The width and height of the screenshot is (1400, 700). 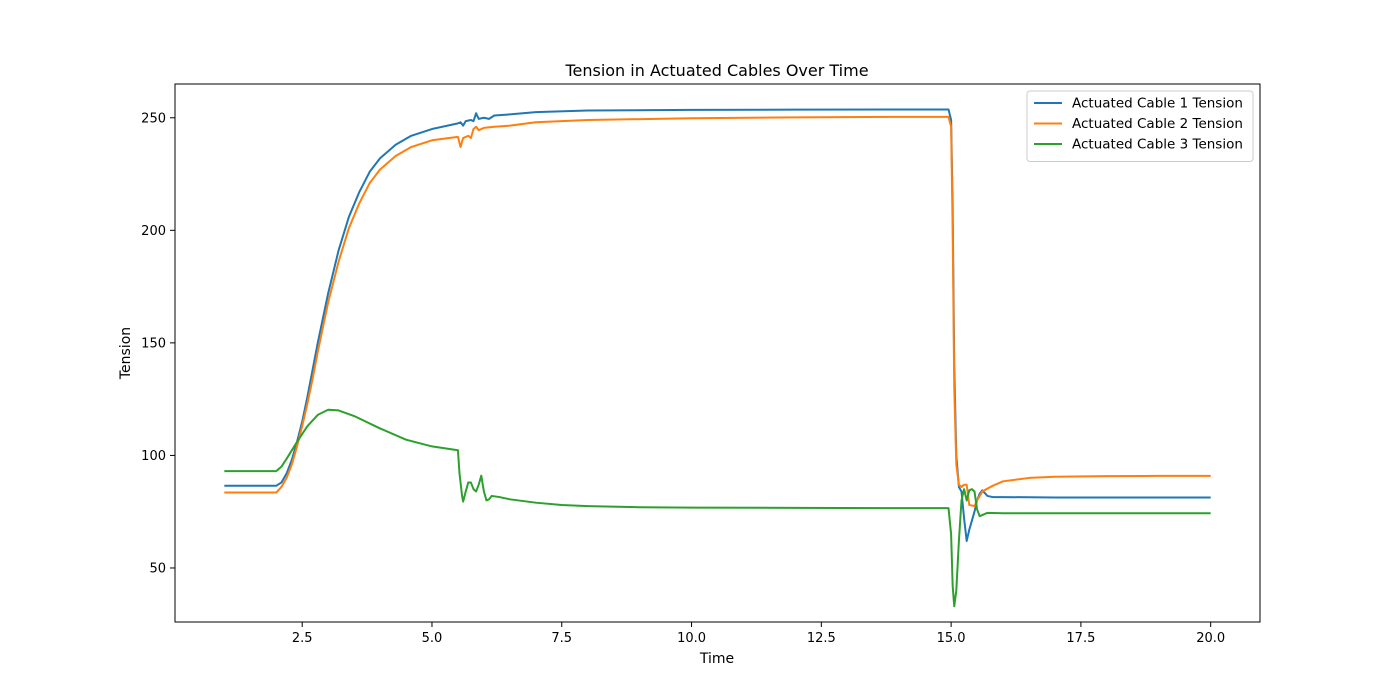 What do you see at coordinates (153, 343) in the screenshot?
I see `y-tick-label: 150` at bounding box center [153, 343].